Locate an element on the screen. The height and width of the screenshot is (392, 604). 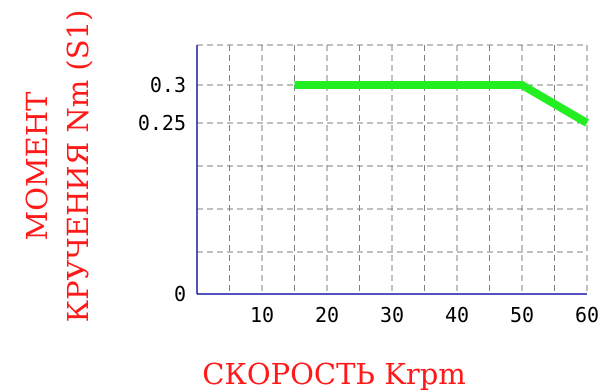
x-tick-label: 50 is located at coordinates (522, 315).